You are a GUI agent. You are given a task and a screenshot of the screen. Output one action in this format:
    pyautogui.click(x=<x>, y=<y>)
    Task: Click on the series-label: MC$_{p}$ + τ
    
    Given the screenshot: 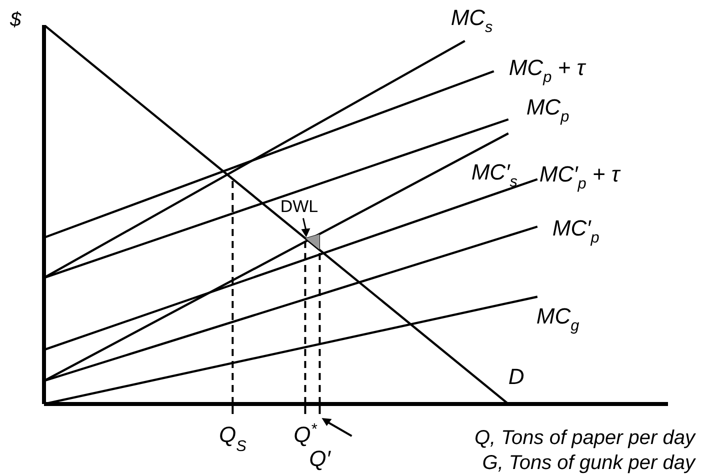 What is the action you would take?
    pyautogui.click(x=547, y=70)
    